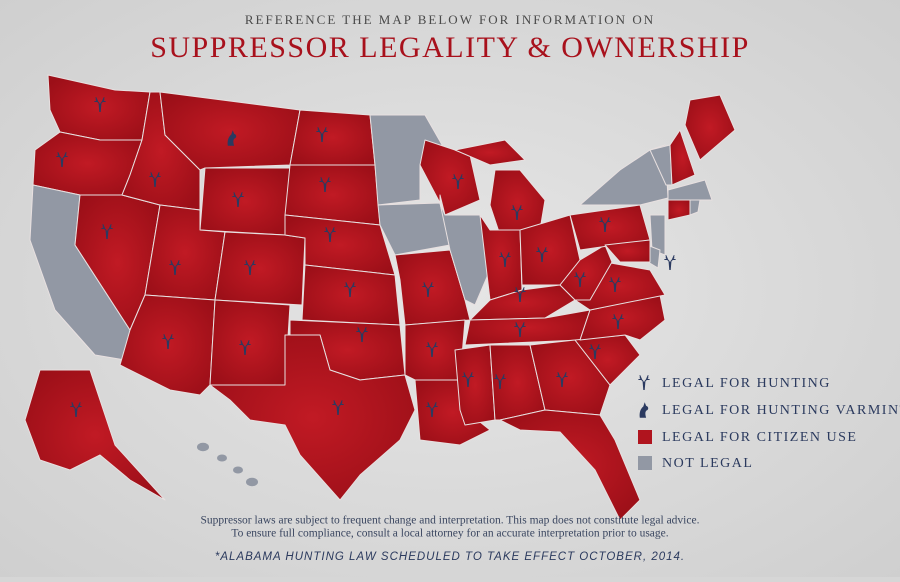  I want to click on legend-label: LEGAL FOR HUNTING VARMINT, so click(781, 410).